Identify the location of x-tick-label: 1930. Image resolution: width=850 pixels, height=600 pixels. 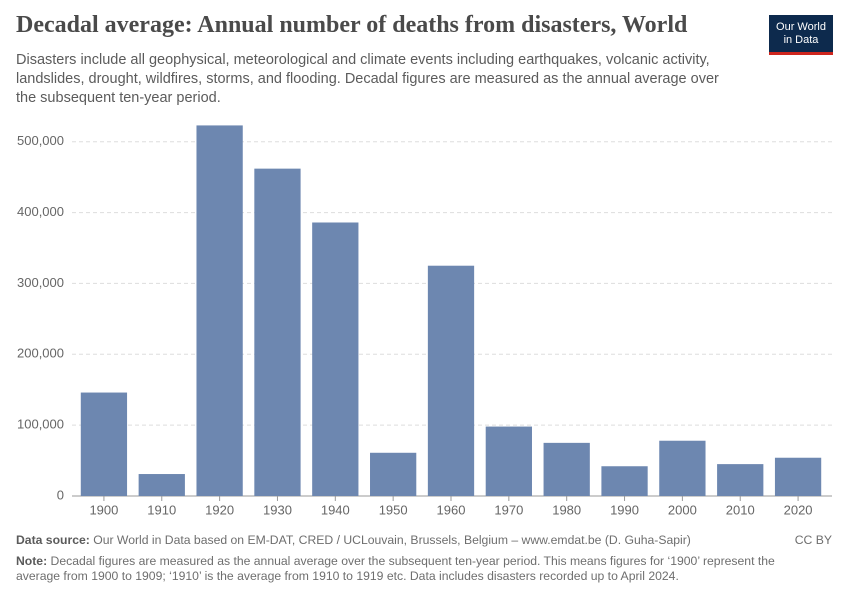
(277, 509).